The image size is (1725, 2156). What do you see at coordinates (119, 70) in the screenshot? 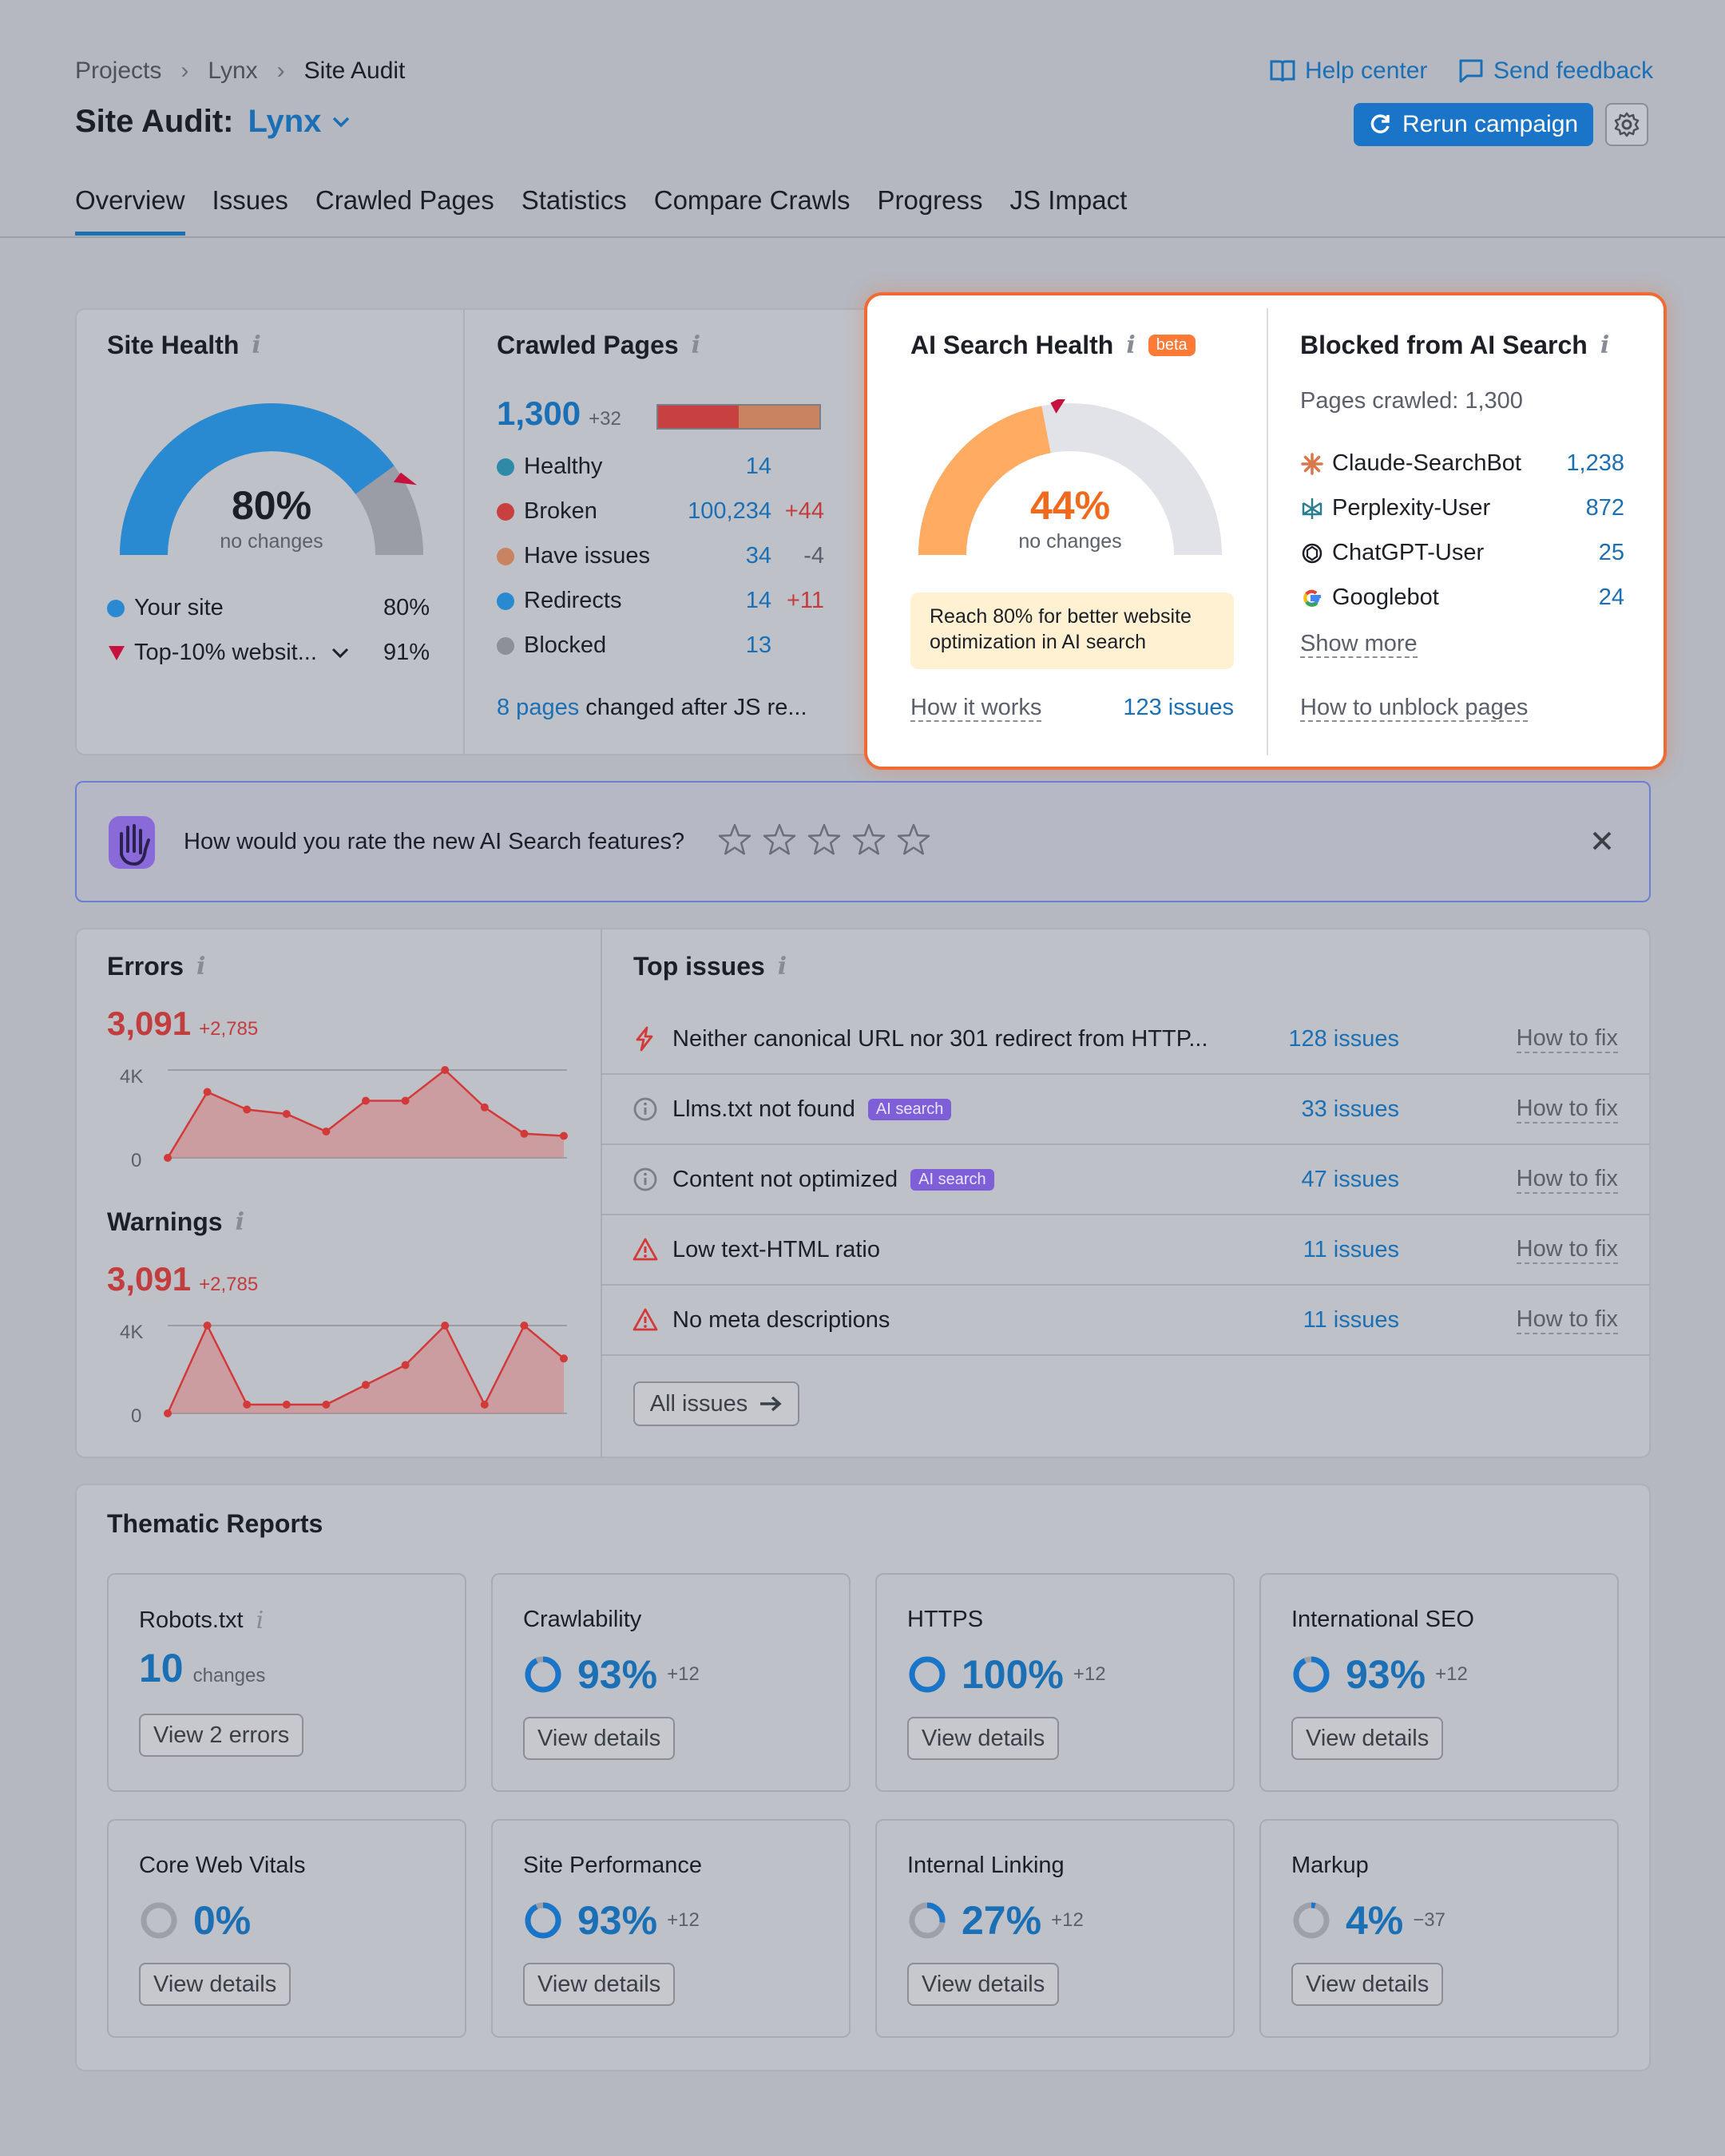
I see `breadcrumb-projects: Projects` at bounding box center [119, 70].